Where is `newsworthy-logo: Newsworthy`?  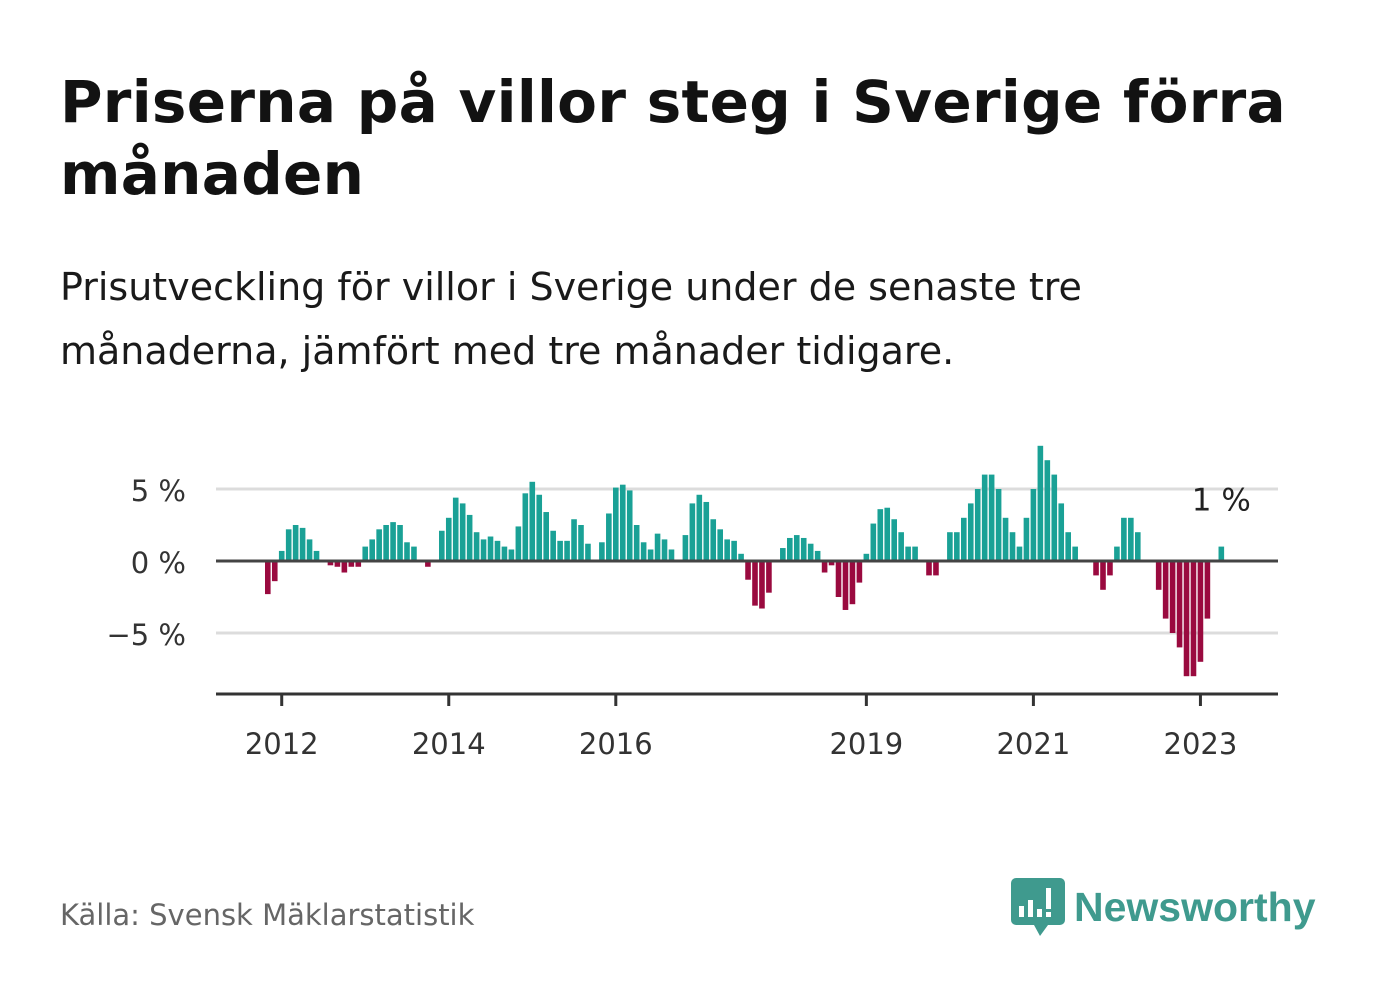 newsworthy-logo: Newsworthy is located at coordinates (1163, 907).